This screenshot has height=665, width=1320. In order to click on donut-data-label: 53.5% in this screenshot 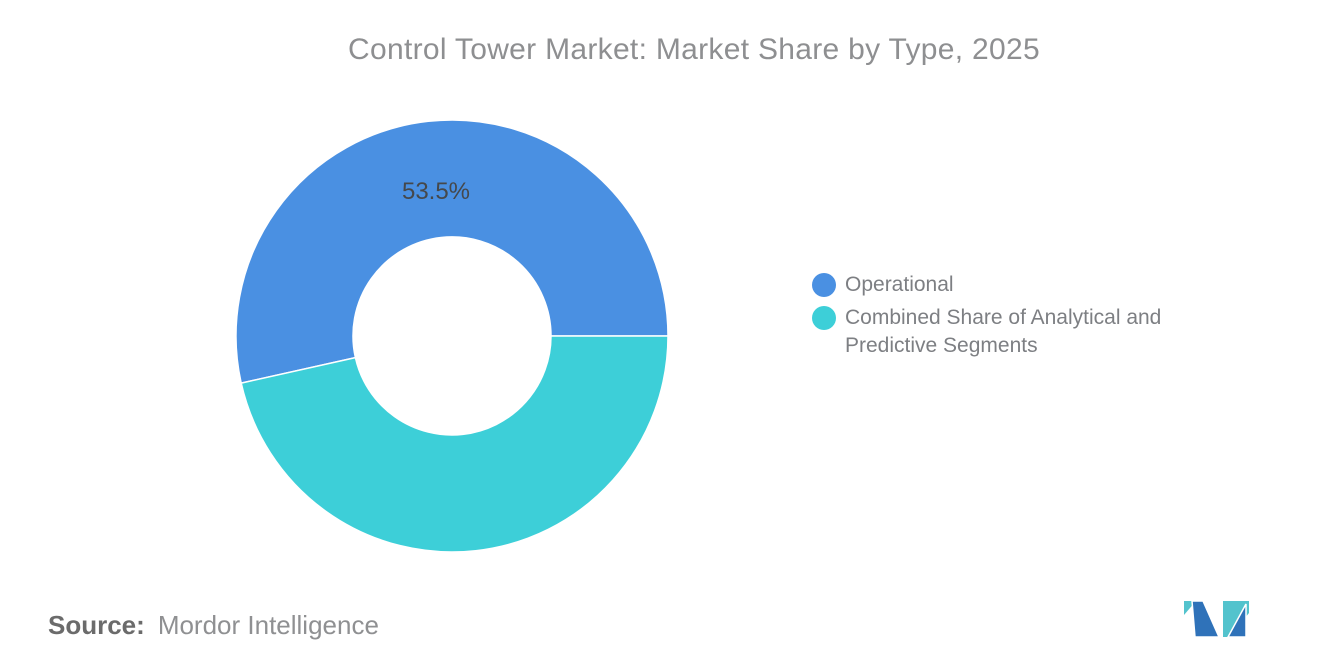, I will do `click(436, 191)`.